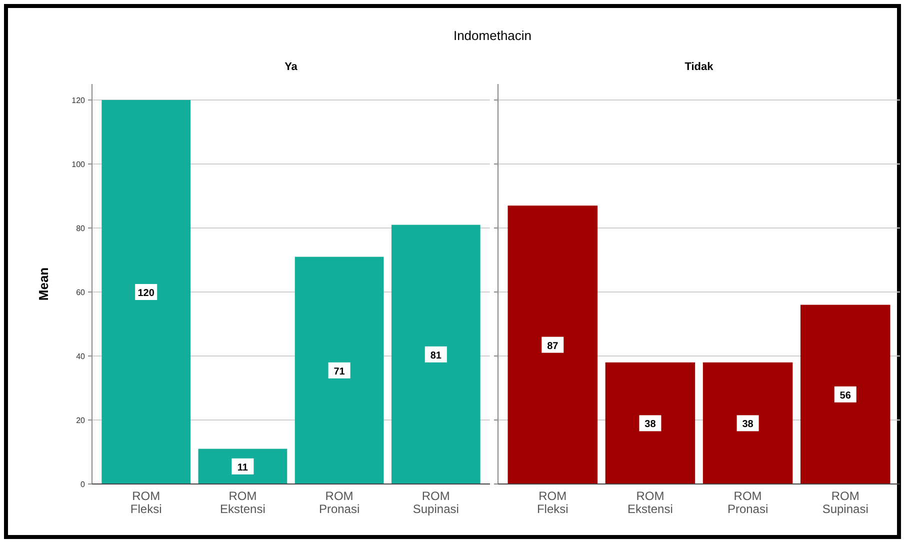  What do you see at coordinates (81, 420) in the screenshot?
I see `y-tick-label: 20` at bounding box center [81, 420].